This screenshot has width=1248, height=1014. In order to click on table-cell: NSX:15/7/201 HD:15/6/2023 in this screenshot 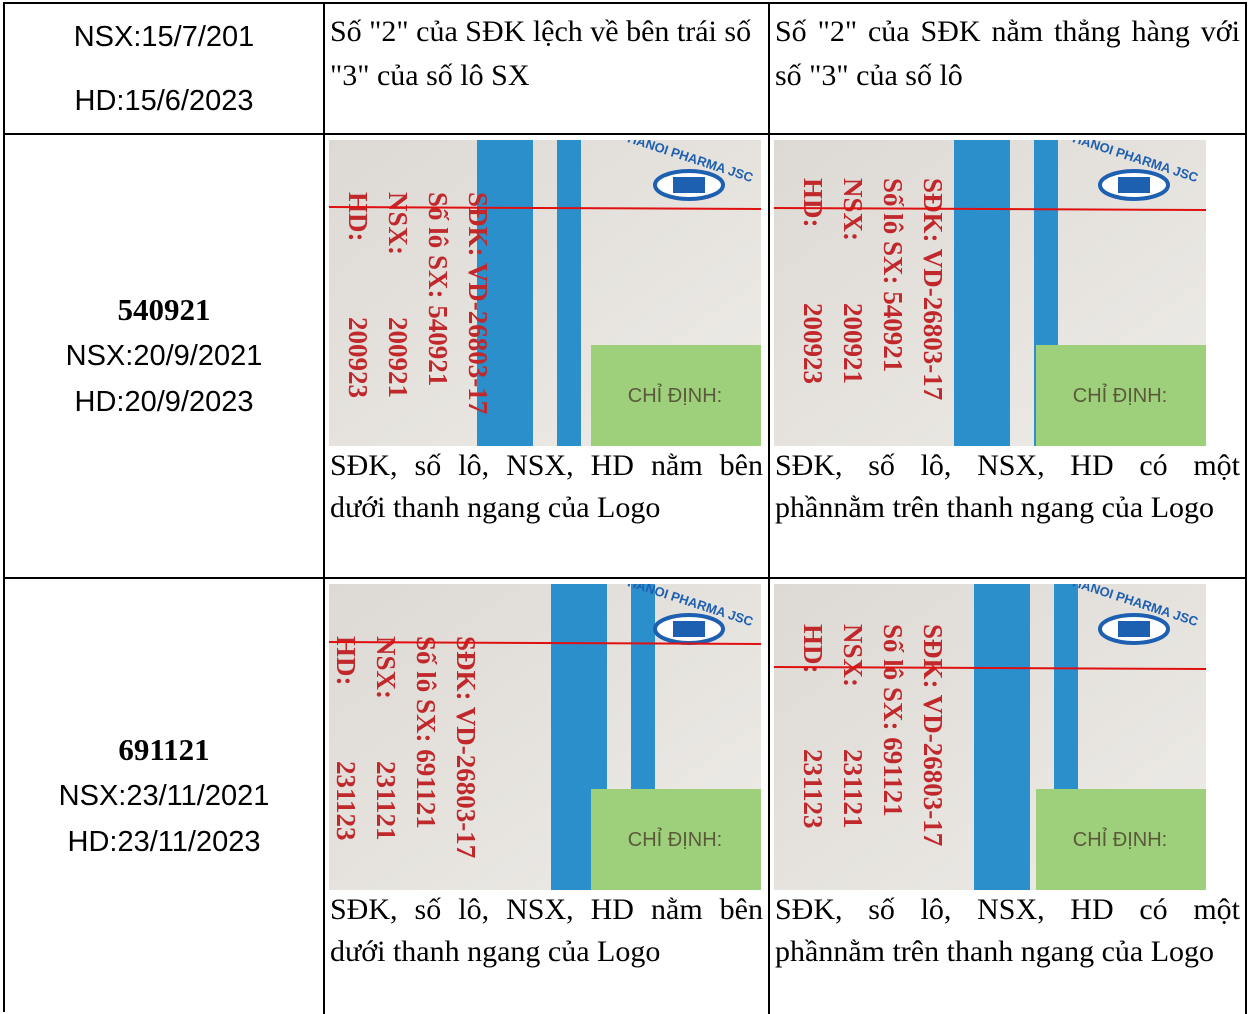, I will do `click(163, 67)`.